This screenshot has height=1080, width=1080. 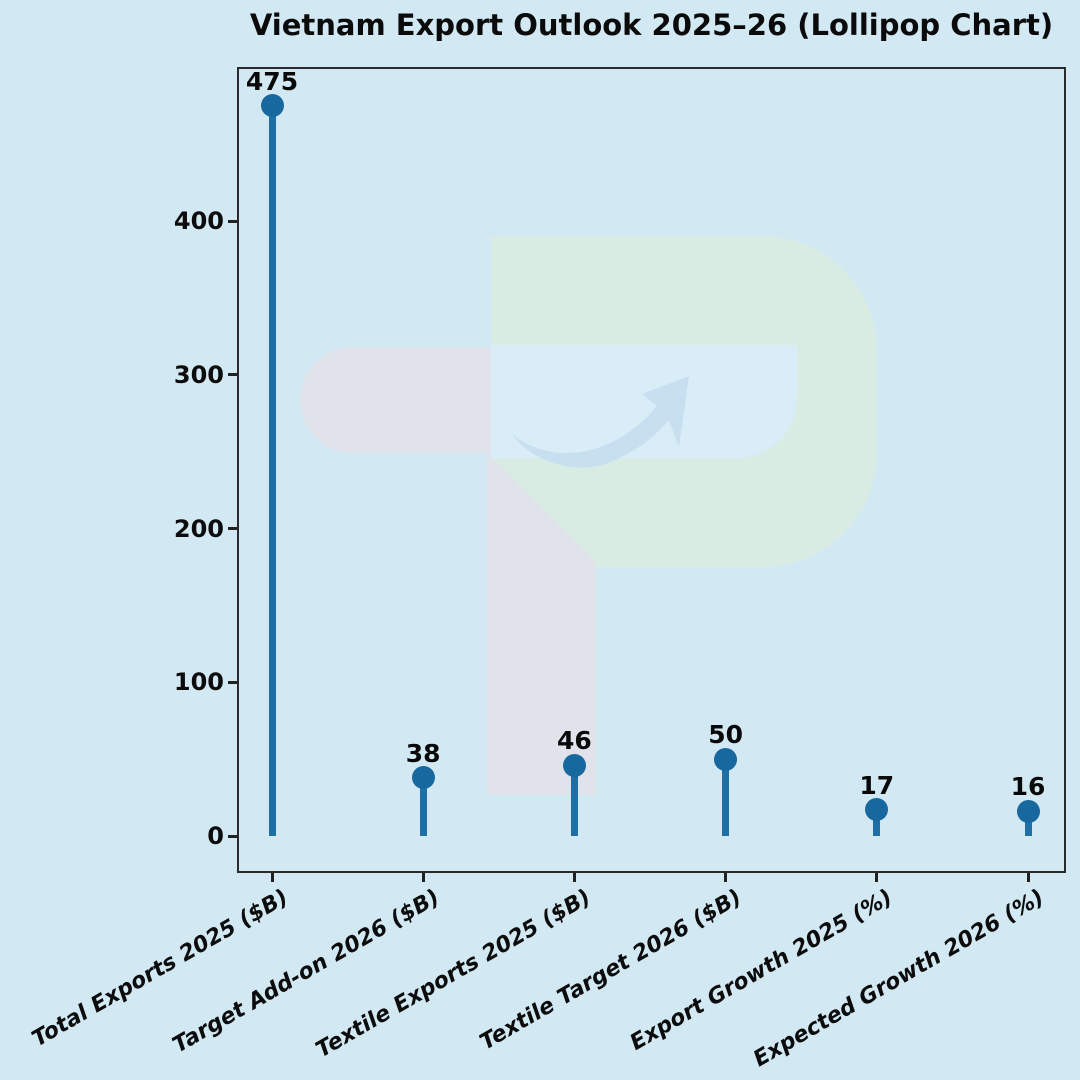 What do you see at coordinates (574, 741) in the screenshot?
I see `value-label: 46` at bounding box center [574, 741].